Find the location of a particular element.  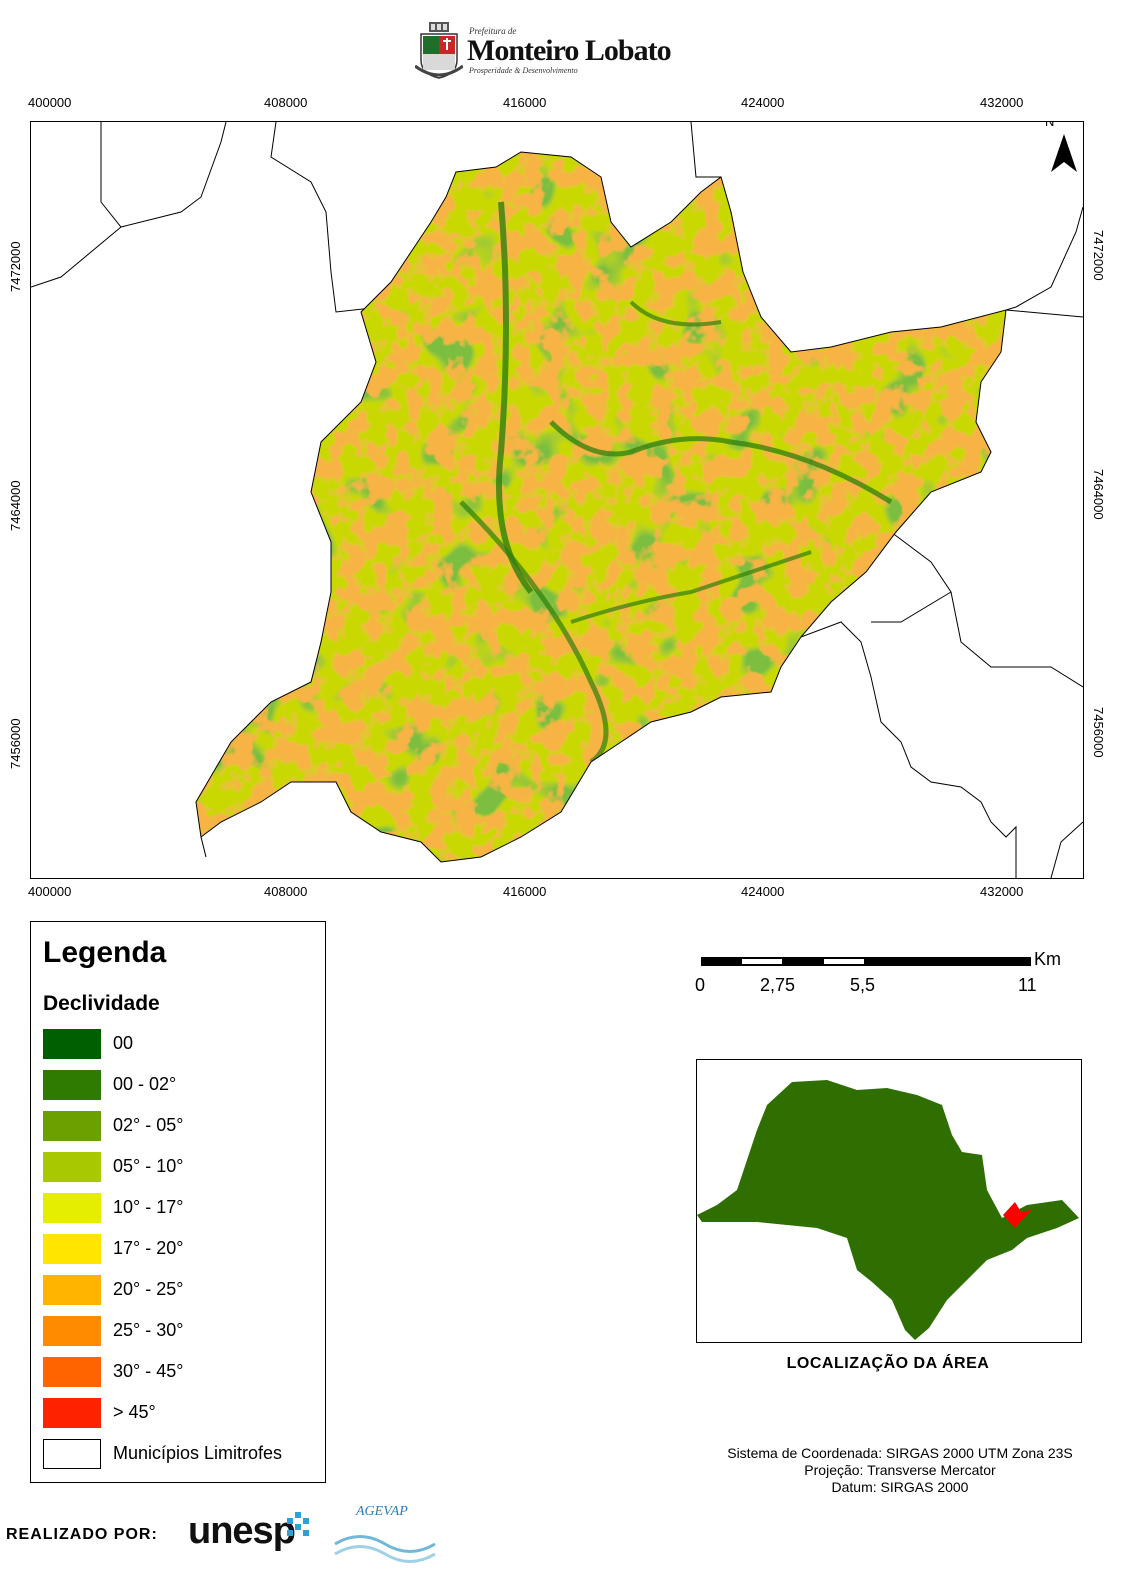

x-tick-bottom-3: 416000 is located at coordinates (525, 891).